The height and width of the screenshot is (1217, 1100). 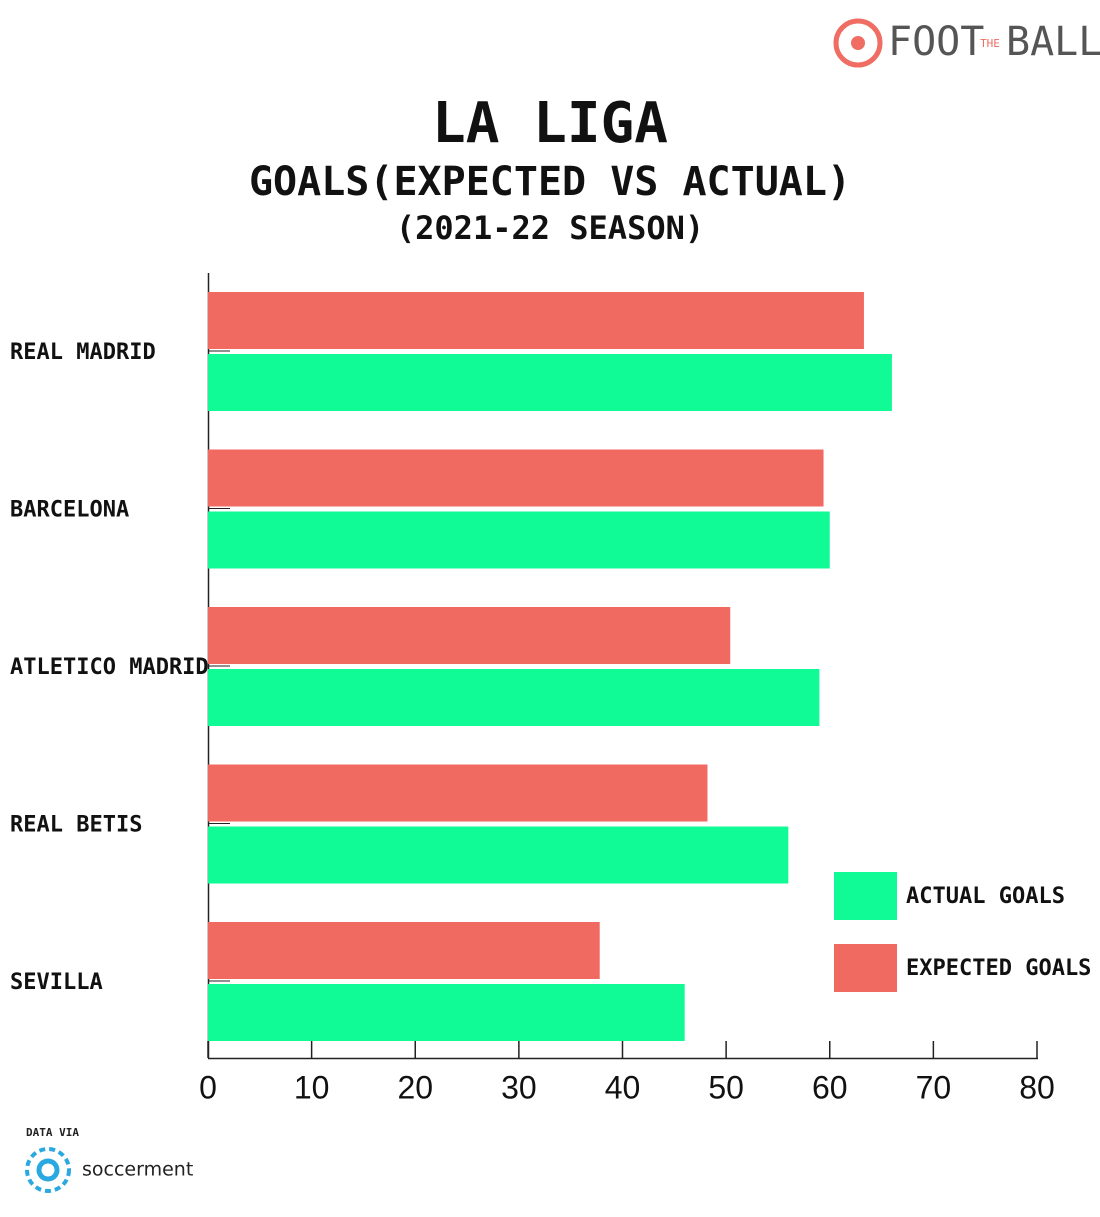 What do you see at coordinates (934, 1087) in the screenshot?
I see `x-tick-label: 70` at bounding box center [934, 1087].